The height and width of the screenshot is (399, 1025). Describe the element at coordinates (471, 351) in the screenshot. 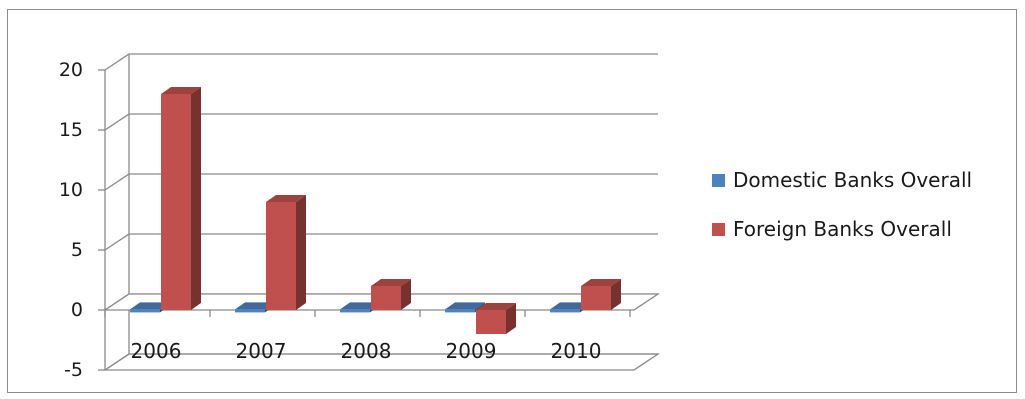

I see `x-category-label: 2009` at that location.